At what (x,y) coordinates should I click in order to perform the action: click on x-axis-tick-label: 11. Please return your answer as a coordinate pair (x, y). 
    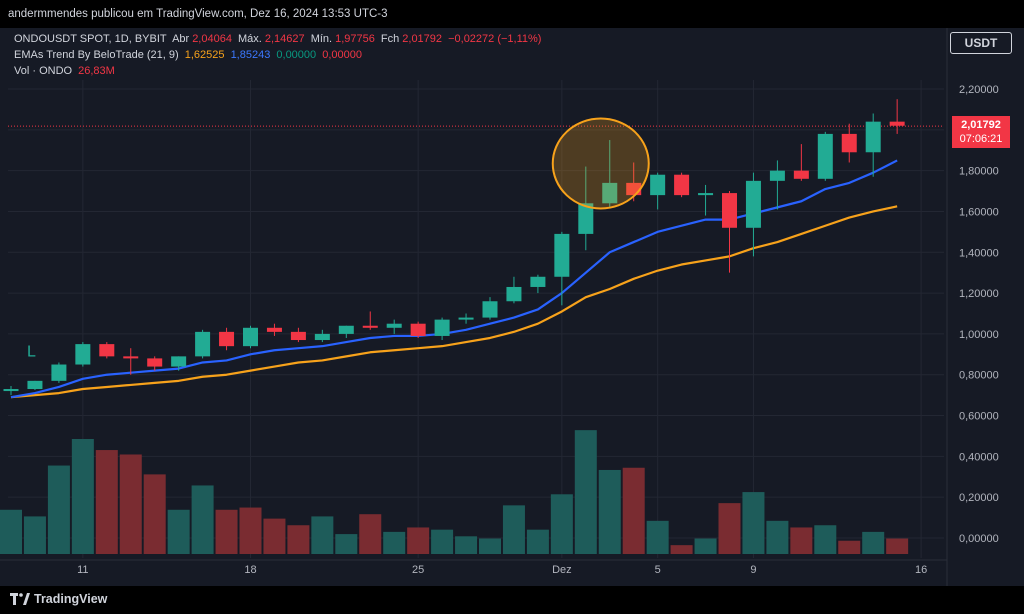
    Looking at the image, I should click on (82, 570).